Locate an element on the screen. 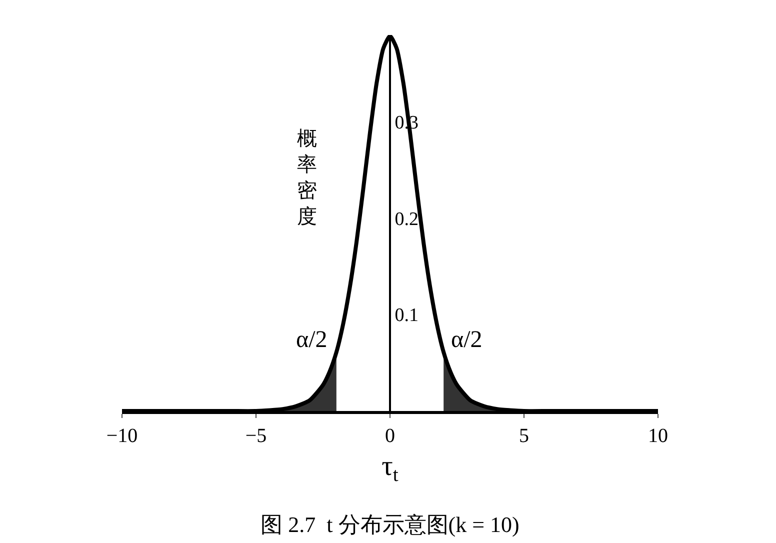 This screenshot has height=543, width=776. x-tick-label: 0 is located at coordinates (390, 436).